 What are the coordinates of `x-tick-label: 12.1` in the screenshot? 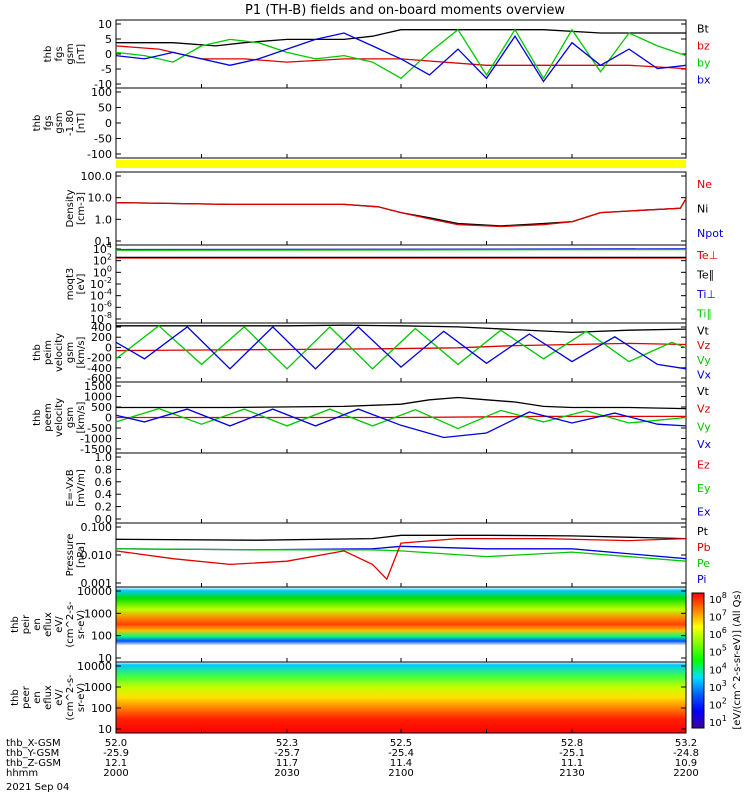 It's located at (116, 763).